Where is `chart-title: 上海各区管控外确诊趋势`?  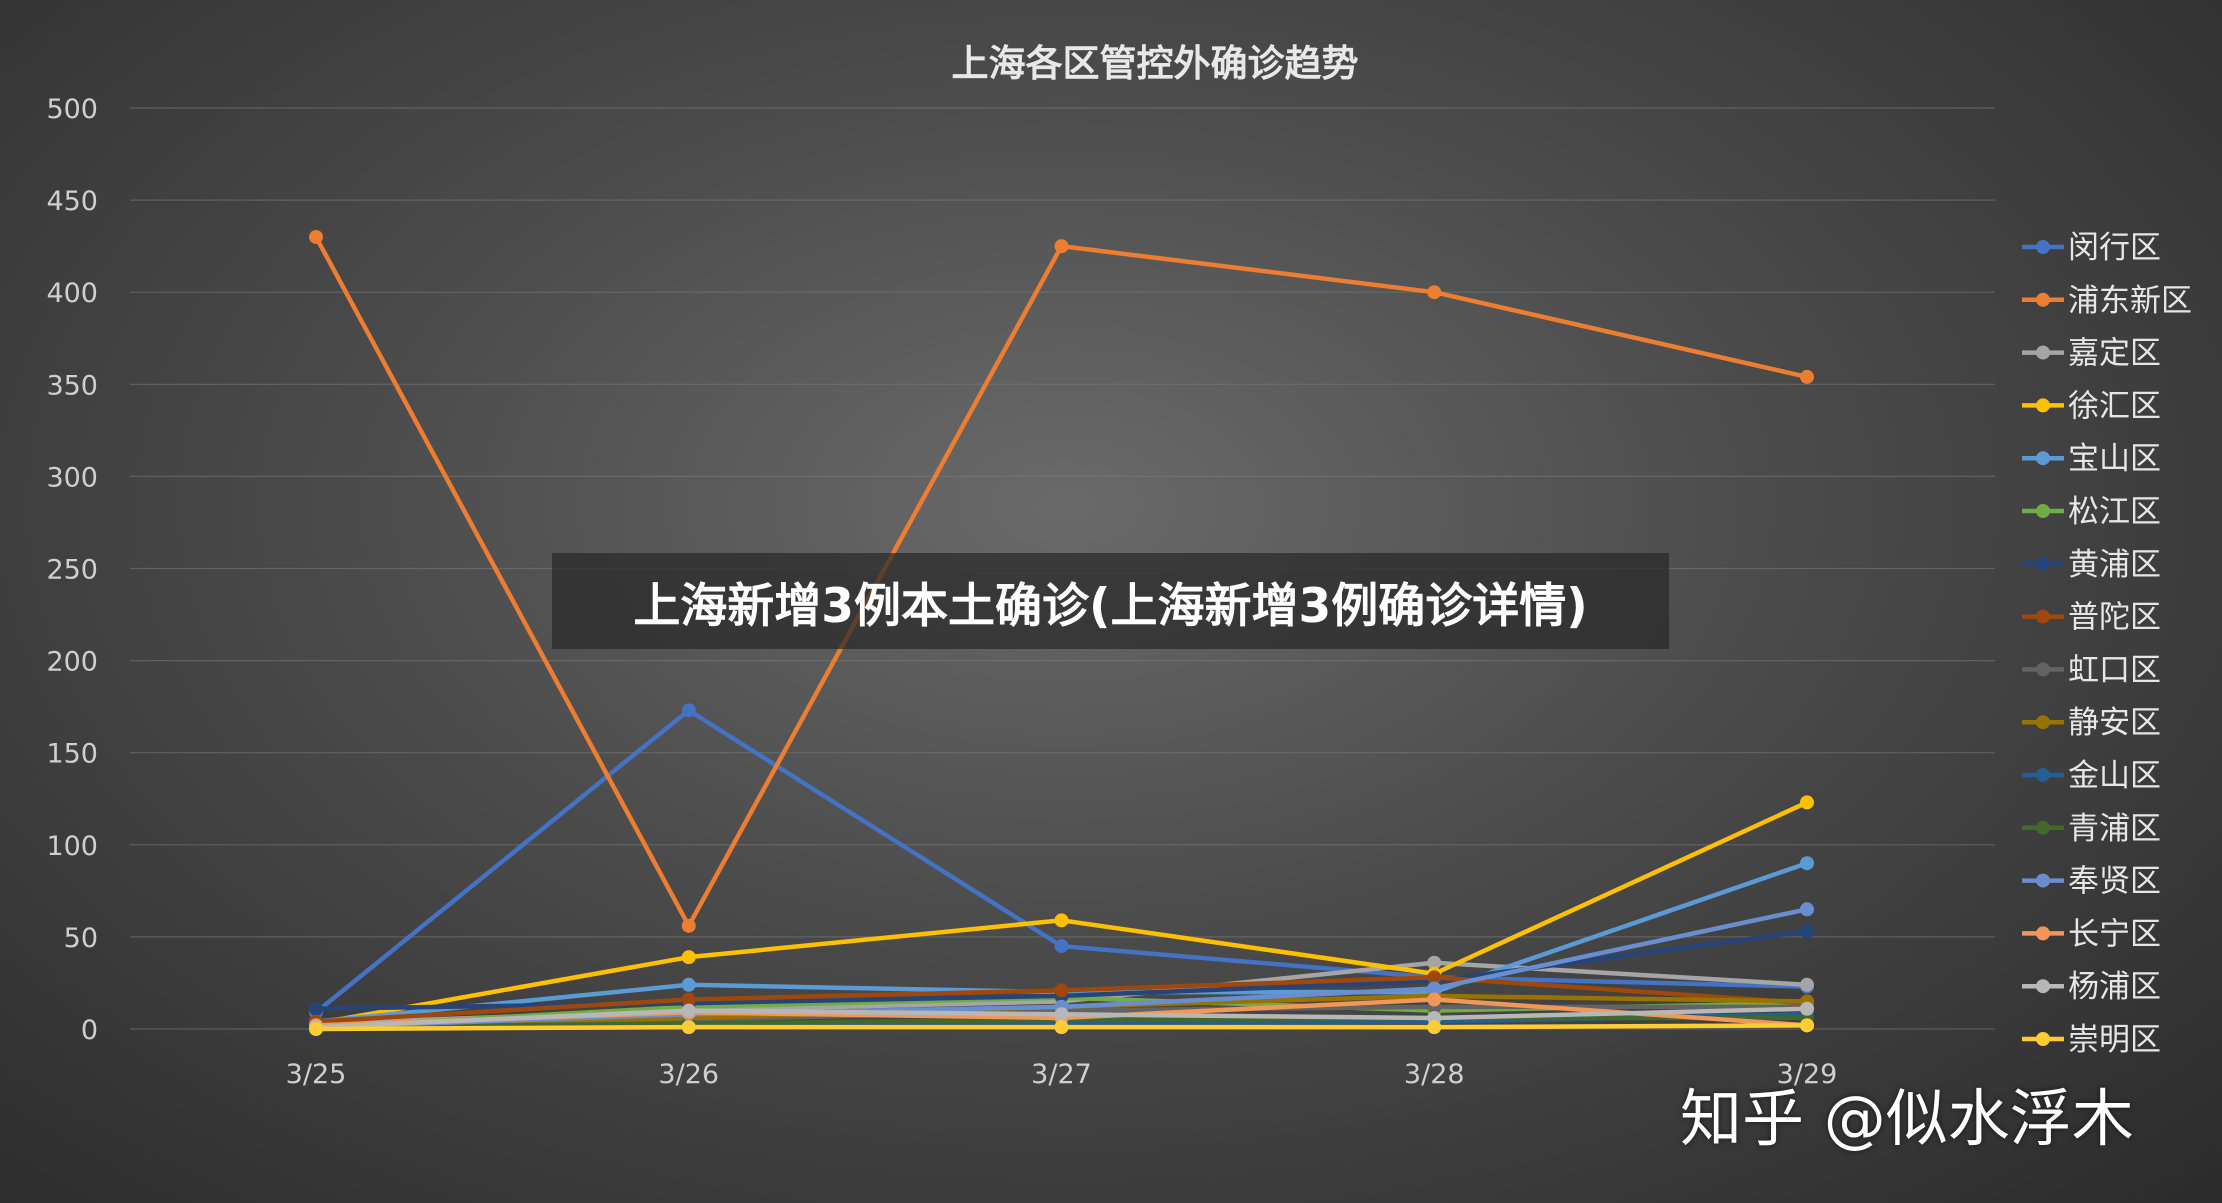
chart-title: 上海各区管控外确诊趋势 is located at coordinates (1155, 63).